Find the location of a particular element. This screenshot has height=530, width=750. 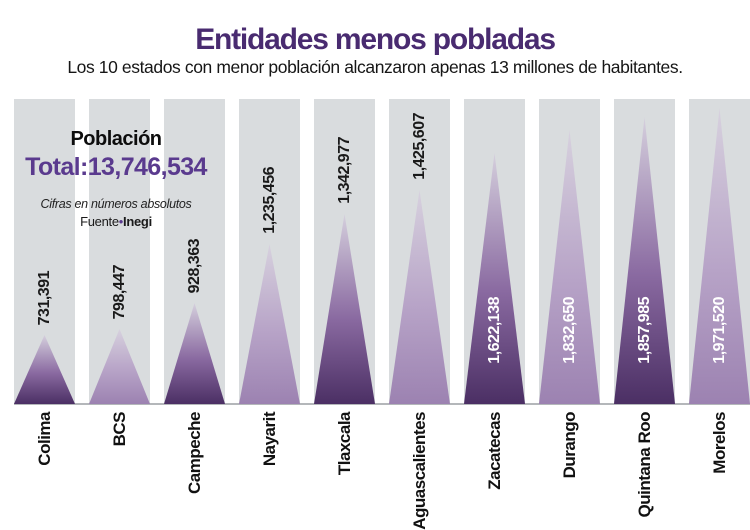

state-label-quintana-roo: Quintana Roo is located at coordinates (644, 466).